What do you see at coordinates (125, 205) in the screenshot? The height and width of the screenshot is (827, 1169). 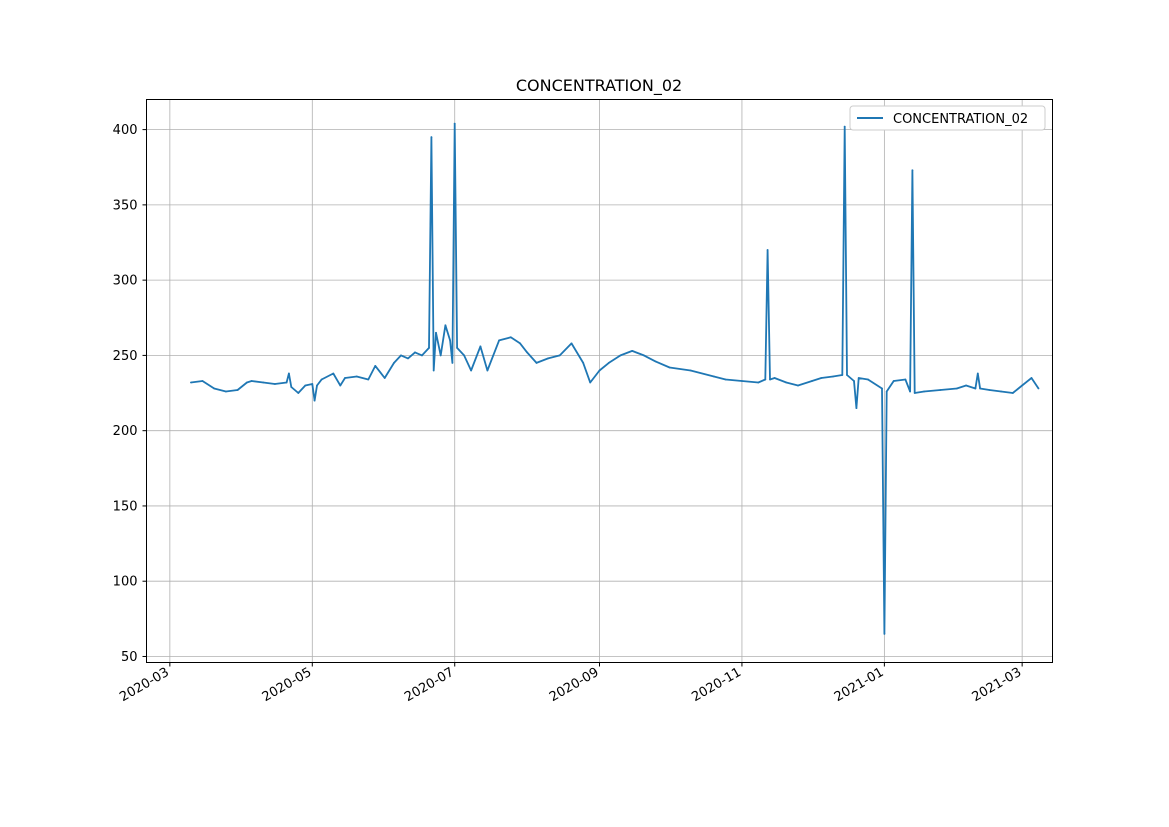 I see `y-tick-label: 350` at bounding box center [125, 205].